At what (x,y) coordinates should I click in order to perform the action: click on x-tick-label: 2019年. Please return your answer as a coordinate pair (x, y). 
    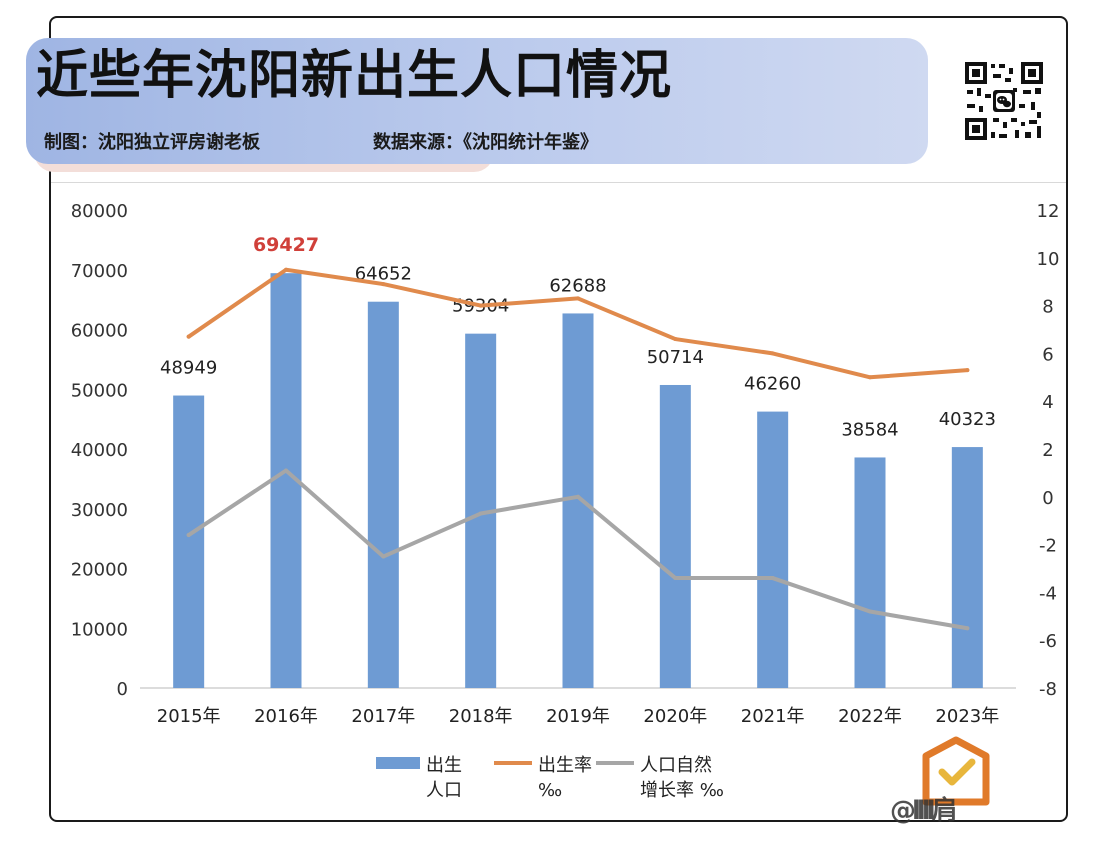
    Looking at the image, I should click on (578, 716).